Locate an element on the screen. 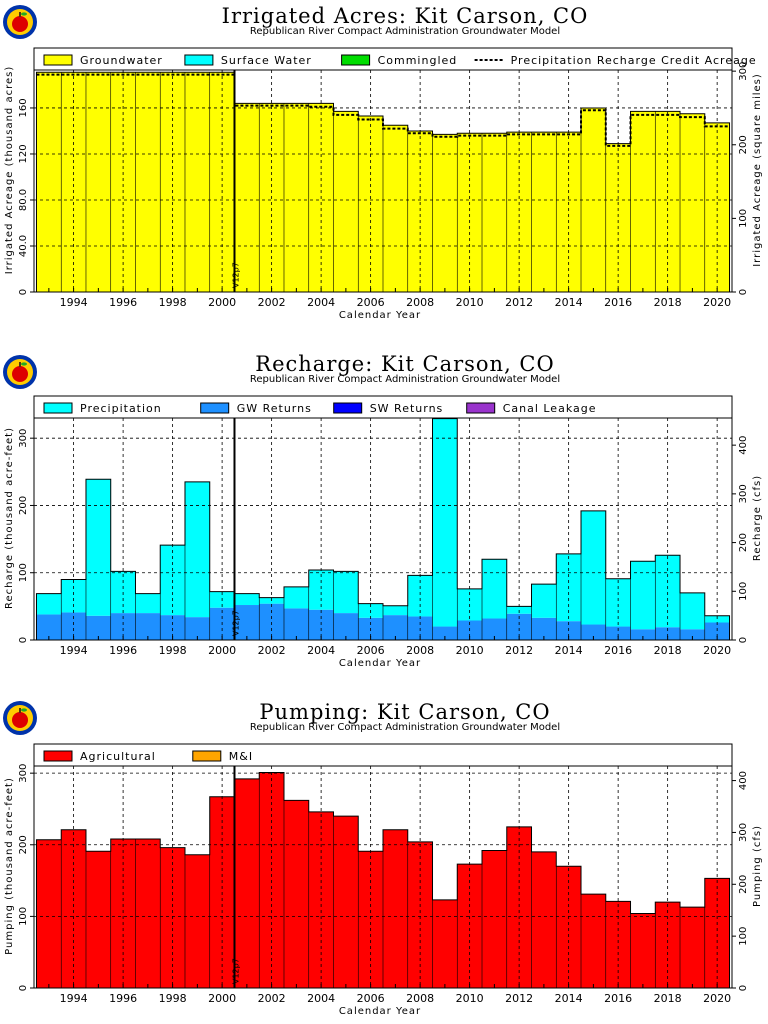  bar-agricultural-2018 is located at coordinates (668, 945).